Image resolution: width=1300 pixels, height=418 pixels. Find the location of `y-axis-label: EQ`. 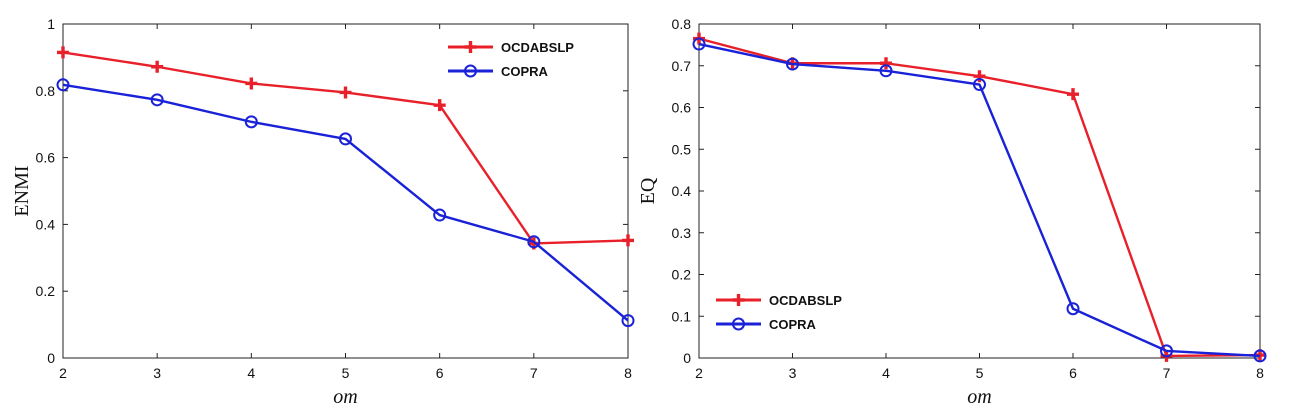

y-axis-label: EQ is located at coordinates (648, 190).